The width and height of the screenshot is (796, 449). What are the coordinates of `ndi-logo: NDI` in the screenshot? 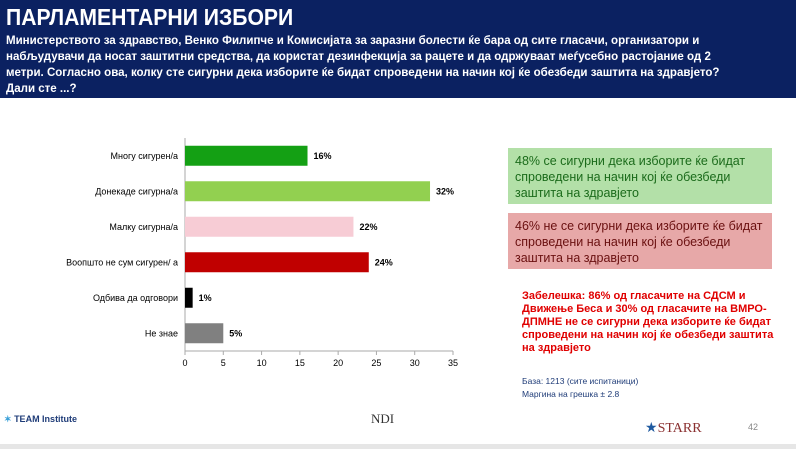 It's located at (383, 418).